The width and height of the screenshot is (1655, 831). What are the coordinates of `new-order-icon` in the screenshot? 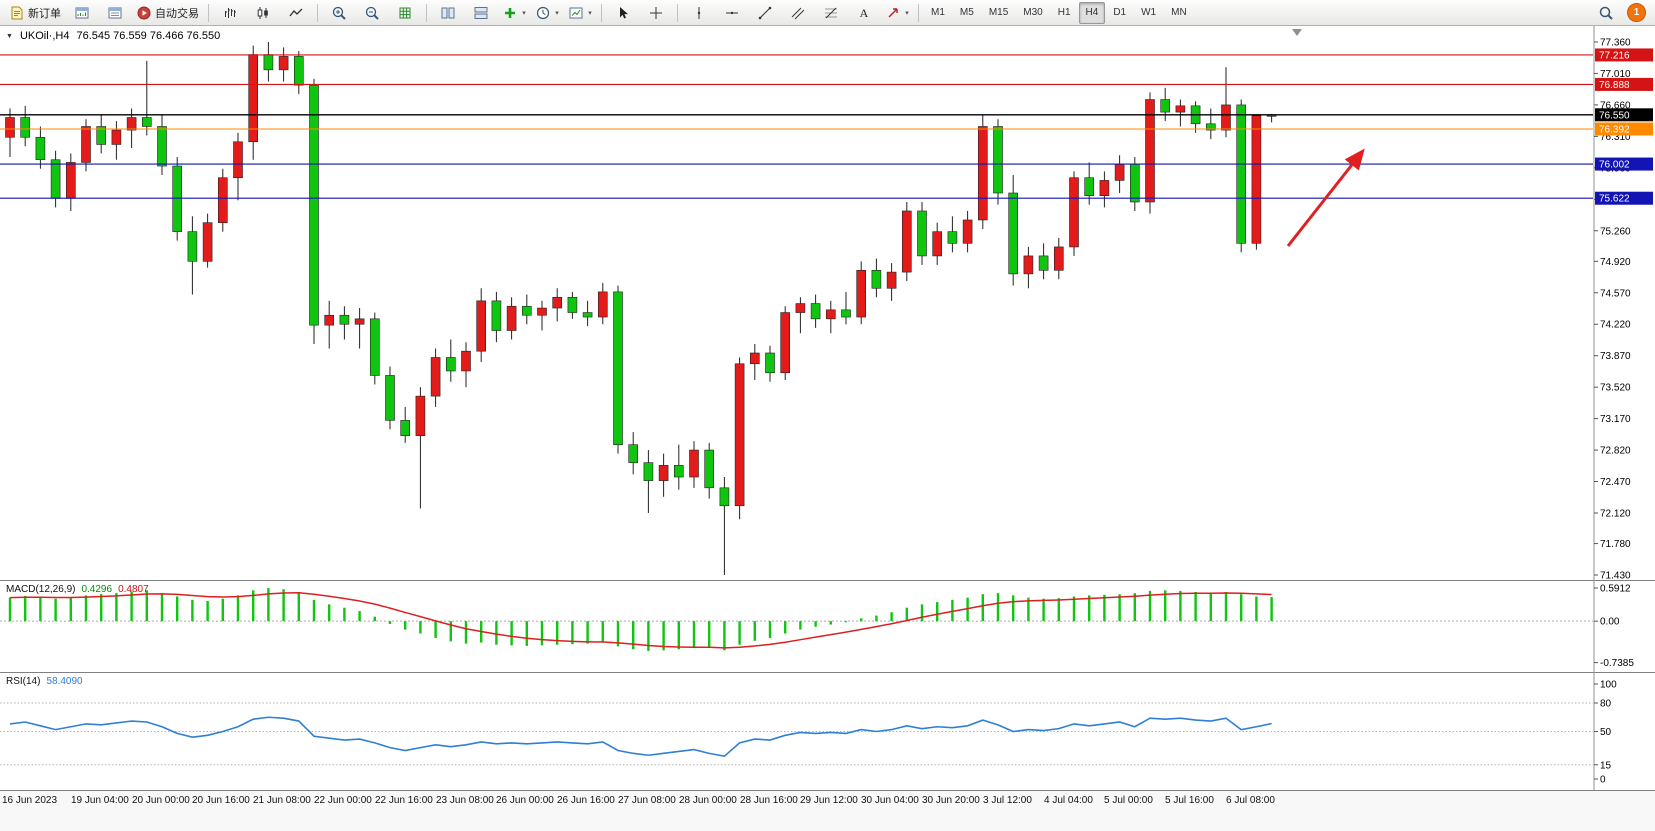 It's located at (17, 13).